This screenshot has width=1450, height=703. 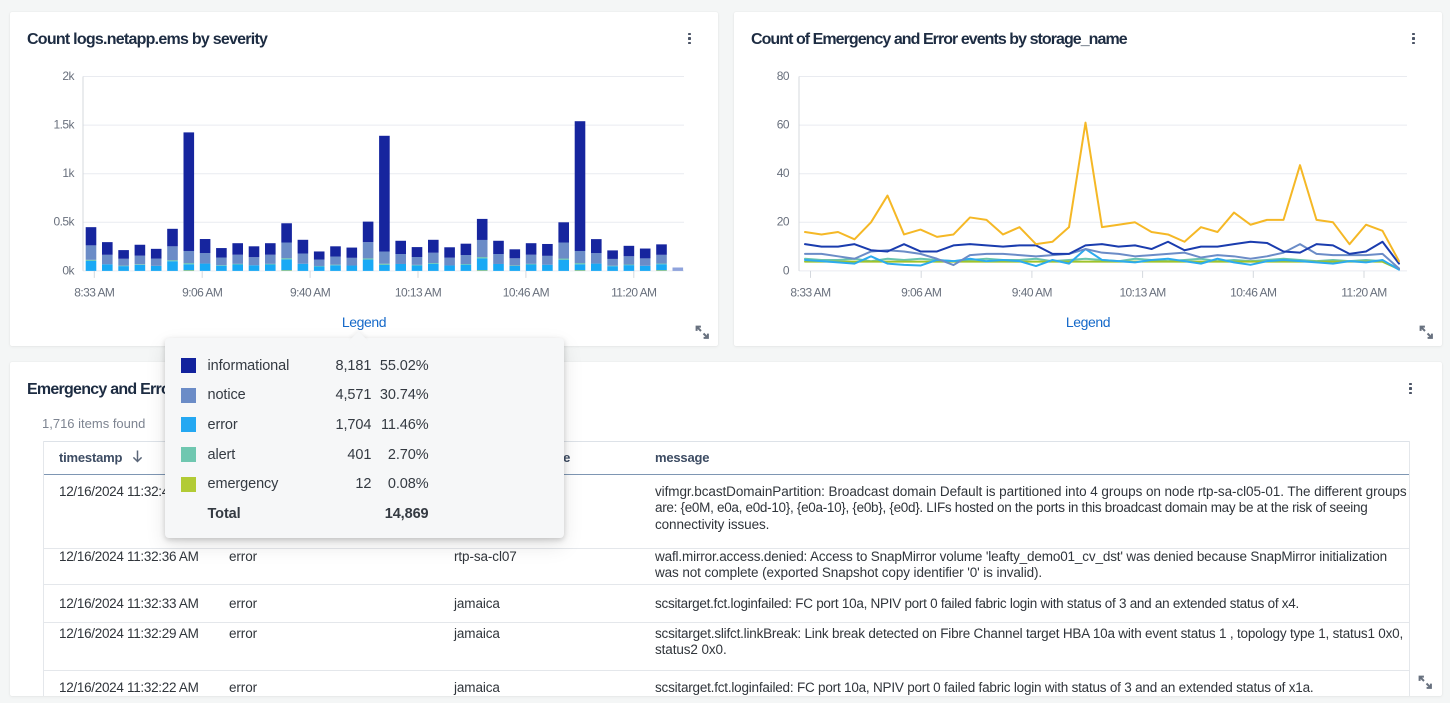 What do you see at coordinates (786, 270) in the screenshot?
I see `svg-text: 0` at bounding box center [786, 270].